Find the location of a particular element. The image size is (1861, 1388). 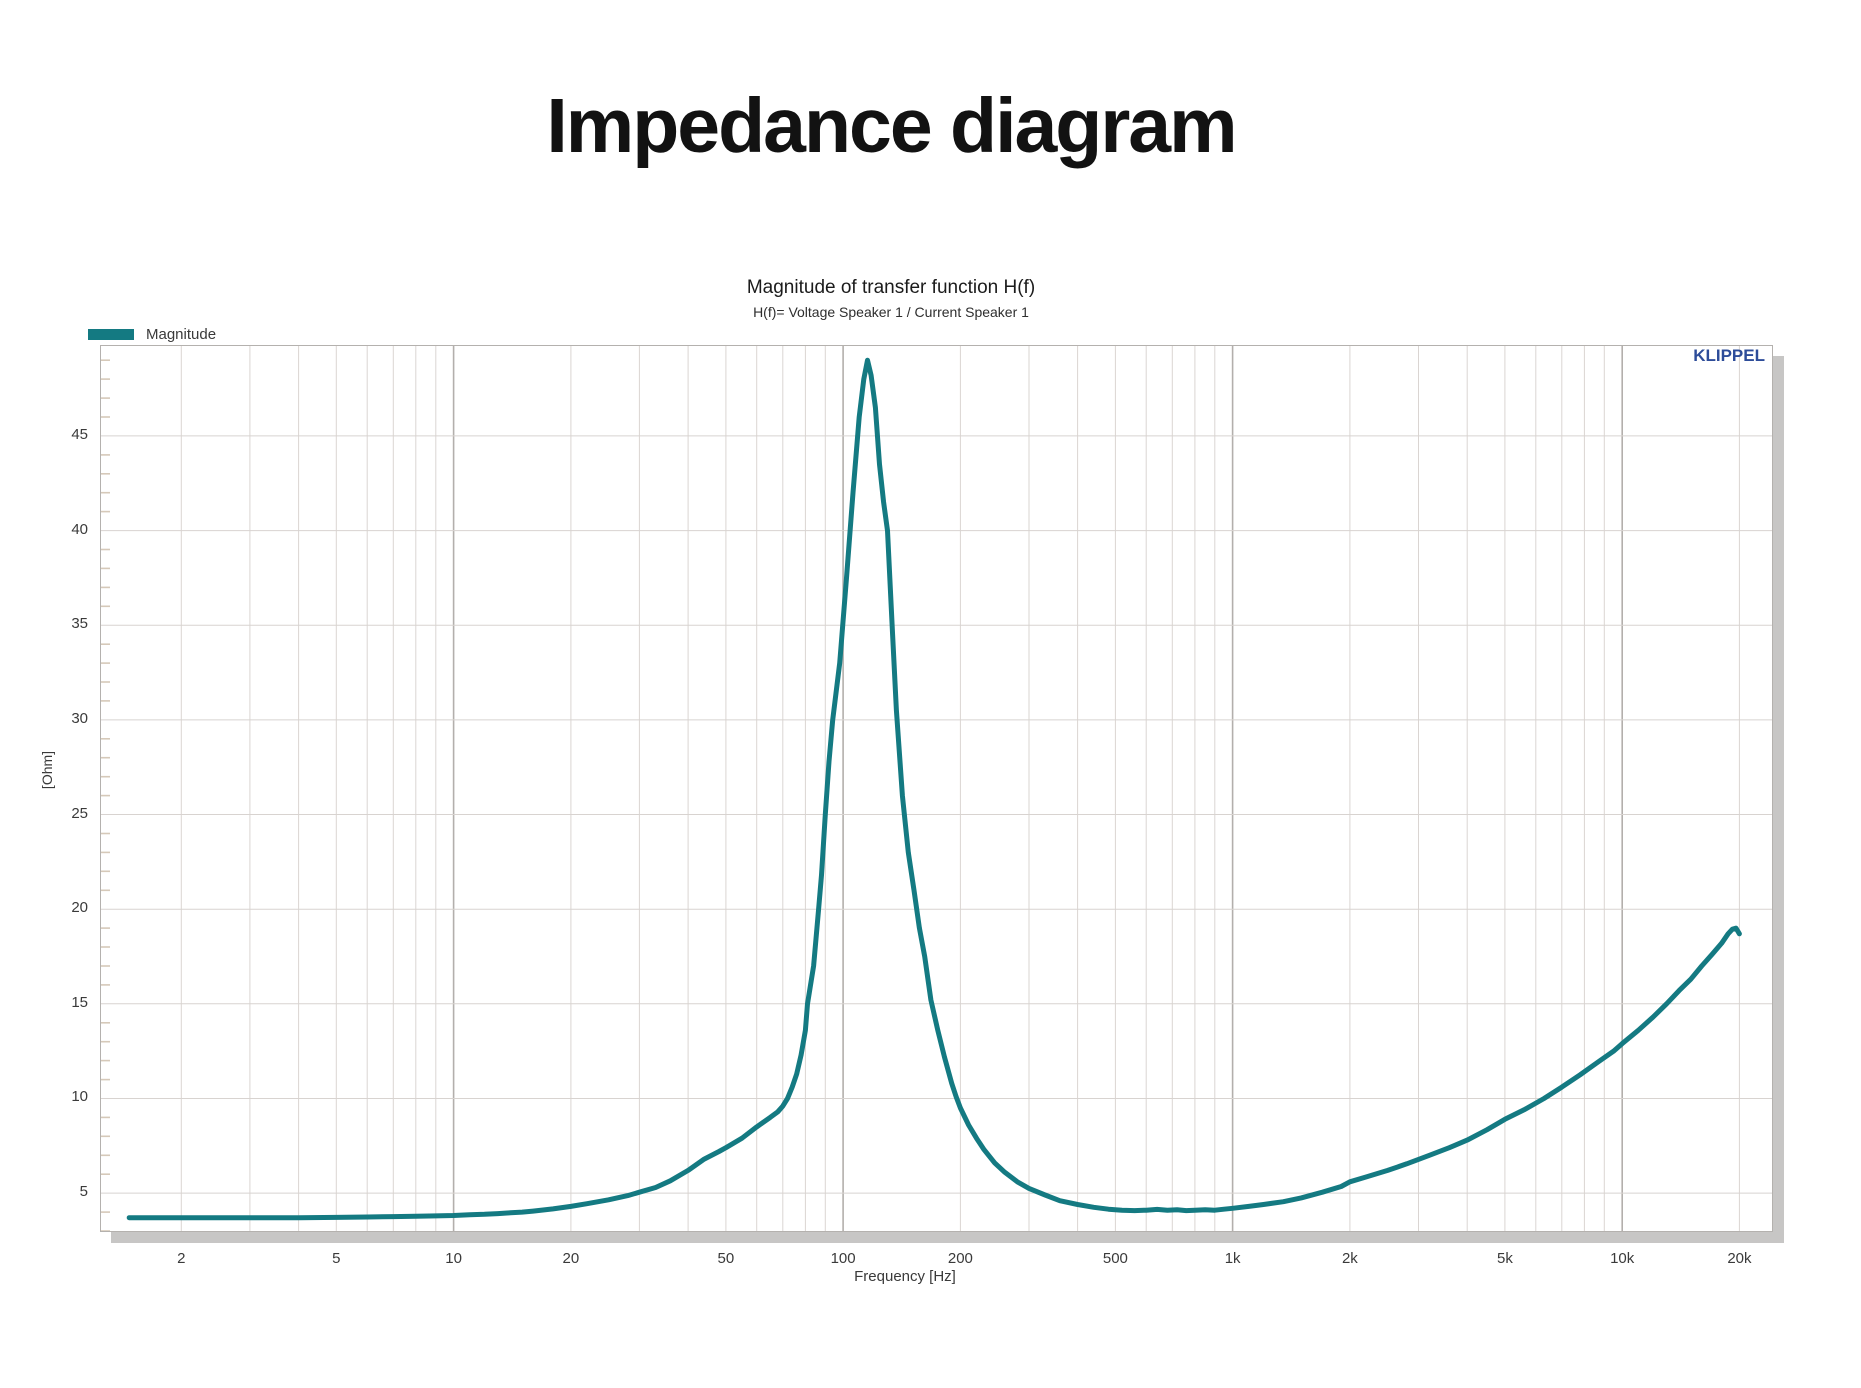

legend-color-swatch is located at coordinates (111, 334).